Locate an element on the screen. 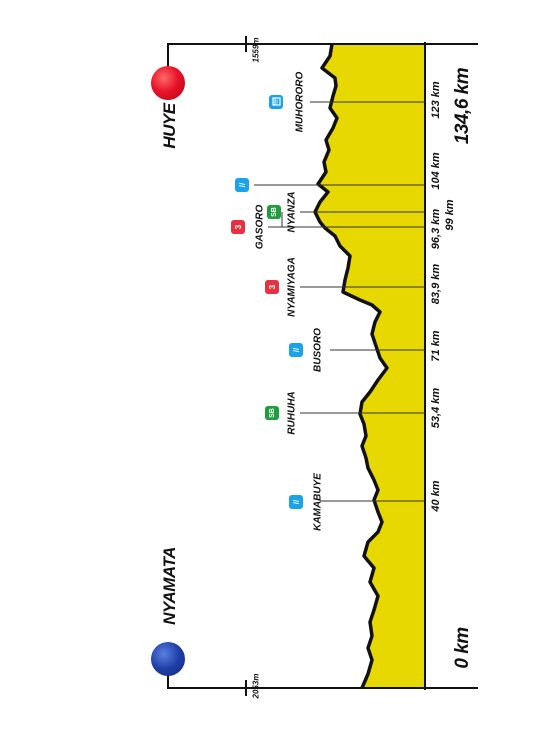 This screenshot has width=559, height=745. finish-dot is located at coordinates (168, 83).